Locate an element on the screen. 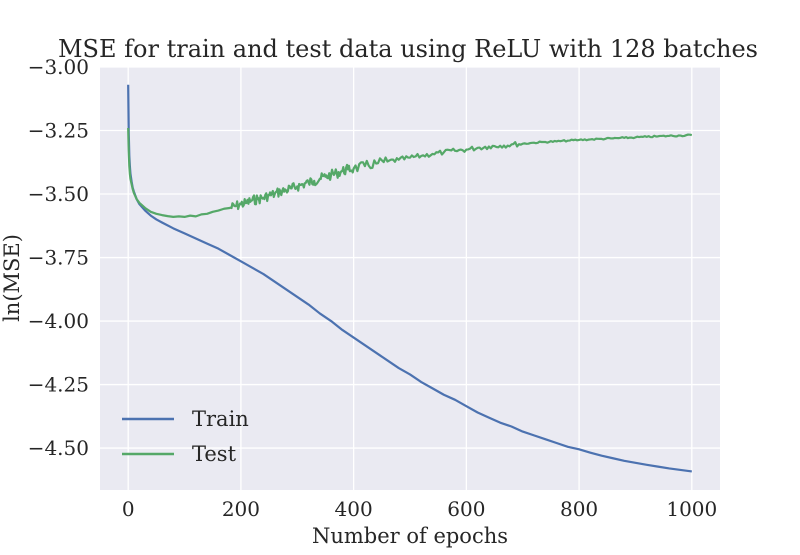  x-tick-label: 0 is located at coordinates (128, 509).